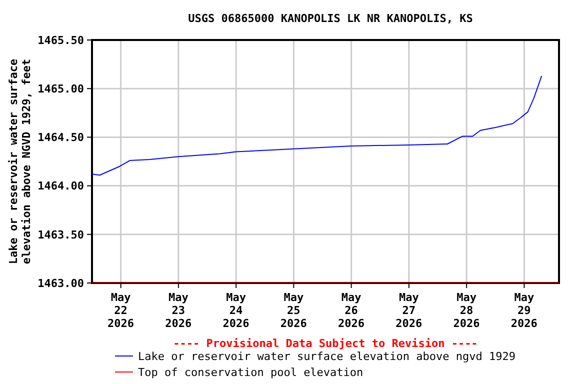  What do you see at coordinates (61, 40) in the screenshot?
I see `y-tick-label: 1465.50` at bounding box center [61, 40].